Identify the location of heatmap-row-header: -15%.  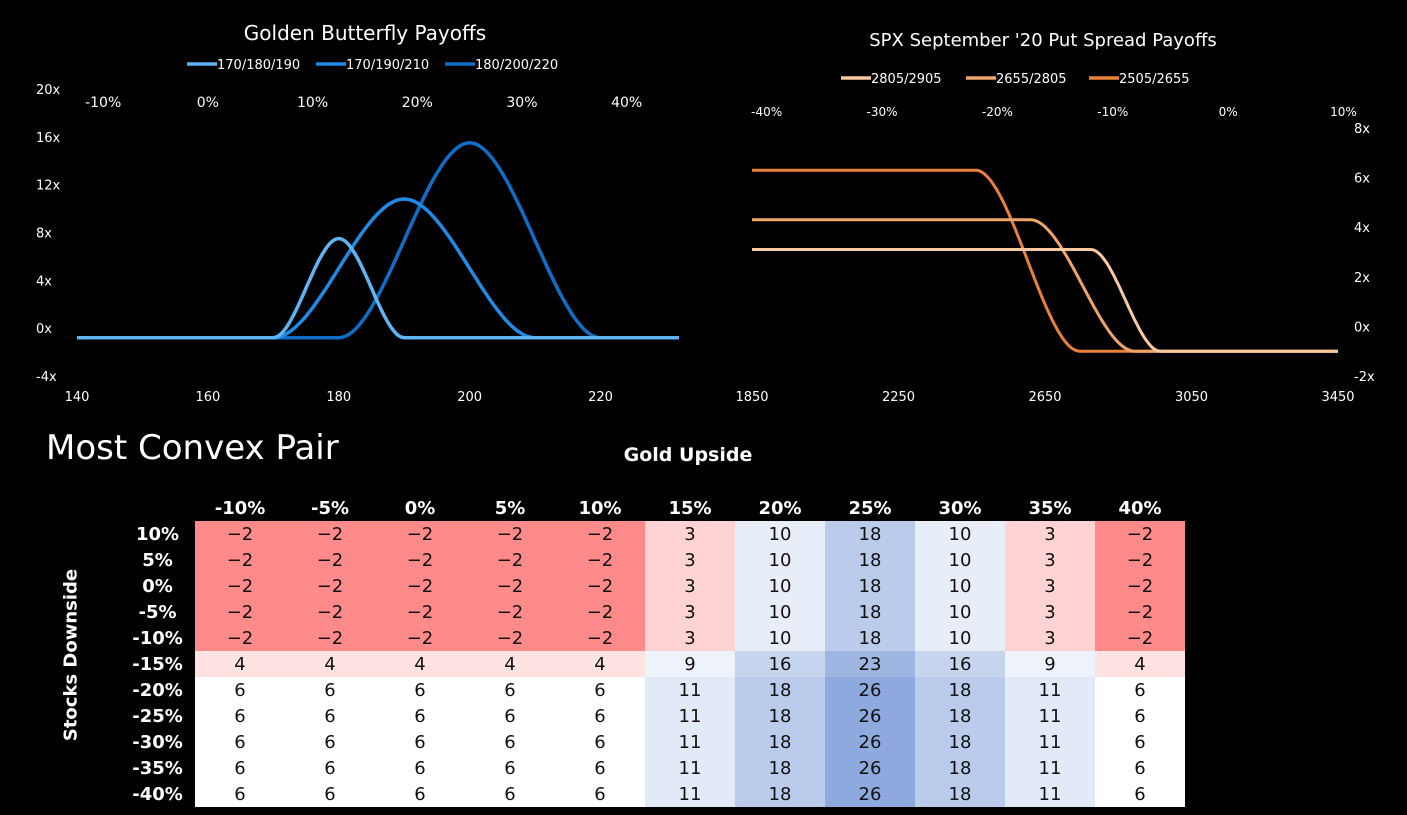
(157, 664).